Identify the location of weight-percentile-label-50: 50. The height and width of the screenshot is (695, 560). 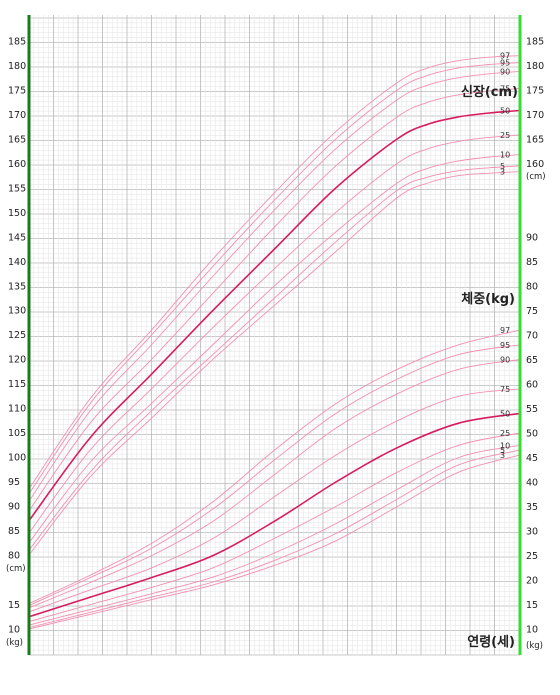
(505, 413).